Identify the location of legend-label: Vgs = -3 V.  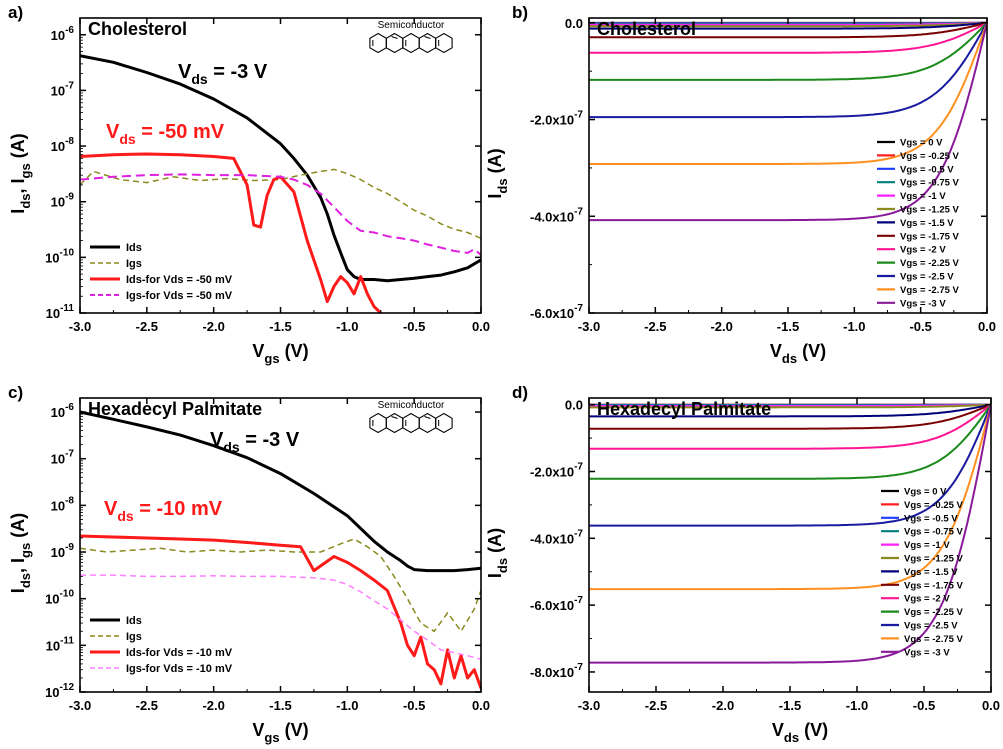
(927, 652).